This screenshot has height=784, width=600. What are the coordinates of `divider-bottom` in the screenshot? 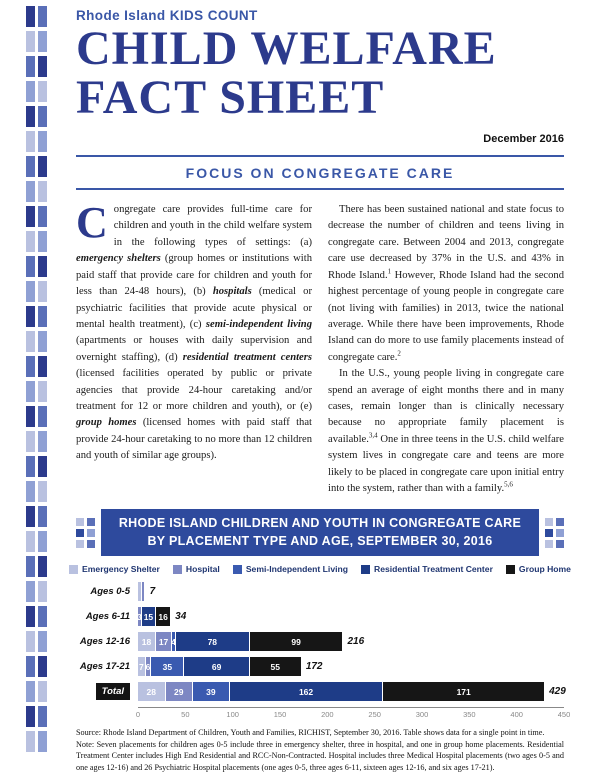 It's located at (320, 189).